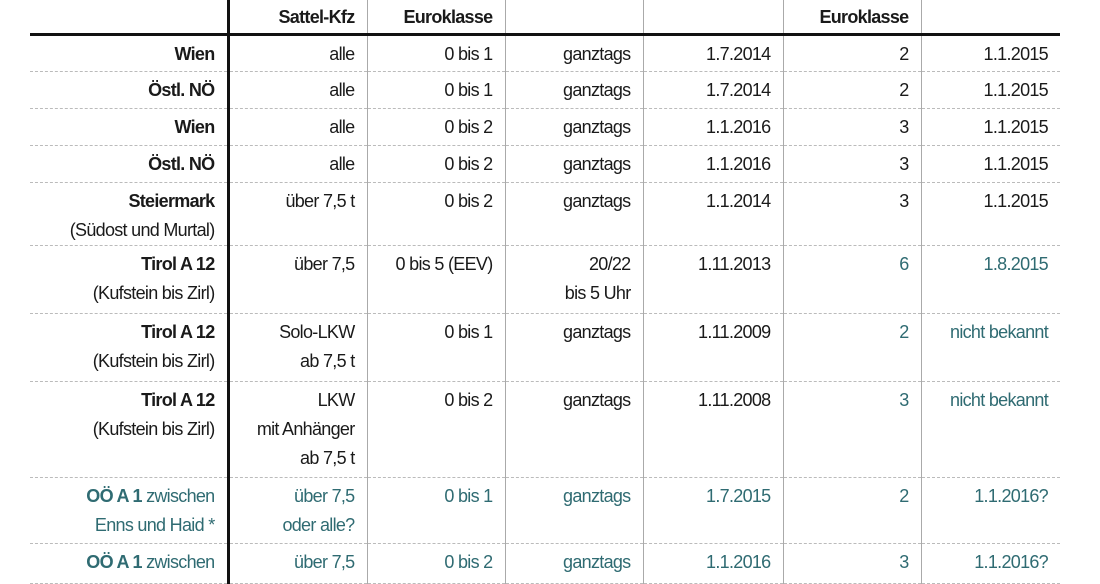  Describe the element at coordinates (297, 429) in the screenshot. I see `table-cell: LKW mit Anhänger ab 7,5 t` at that location.